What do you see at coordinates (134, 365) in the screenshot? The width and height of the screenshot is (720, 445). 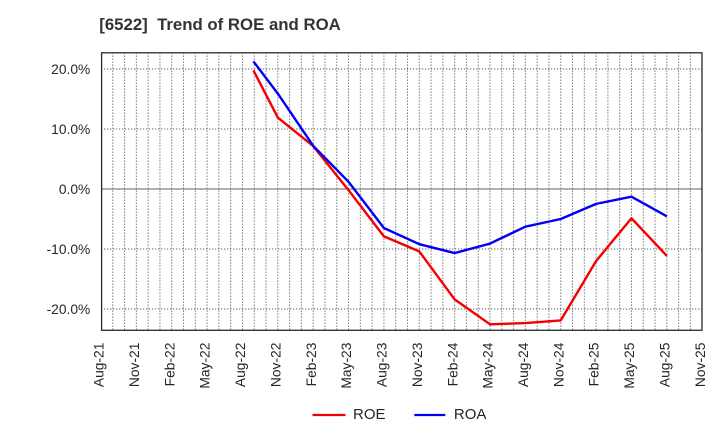 I see `svg-text: Nov-21` at bounding box center [134, 365].